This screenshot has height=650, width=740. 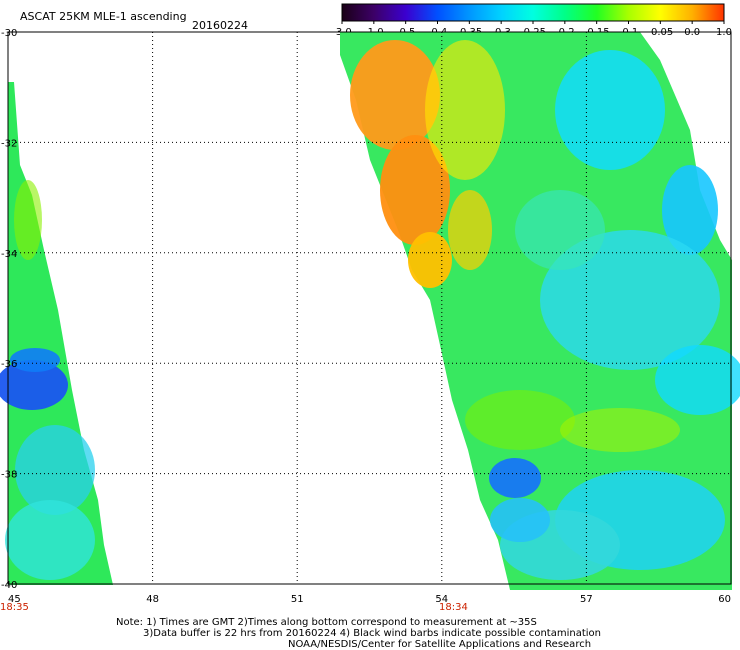 What do you see at coordinates (9, 143) in the screenshot?
I see `latitude-label: -32` at bounding box center [9, 143].